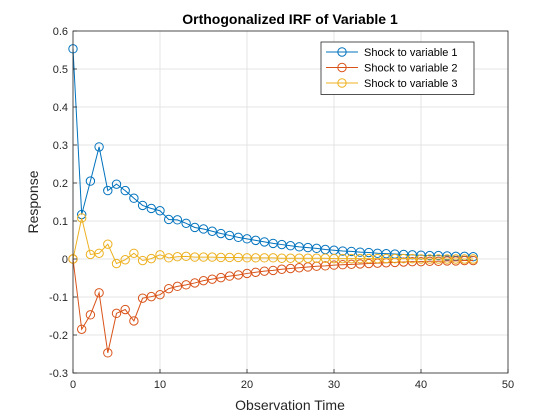 This screenshot has height=420, width=560. Describe the element at coordinates (58, 298) in the screenshot. I see `y-tick-label: -0.1` at that location.